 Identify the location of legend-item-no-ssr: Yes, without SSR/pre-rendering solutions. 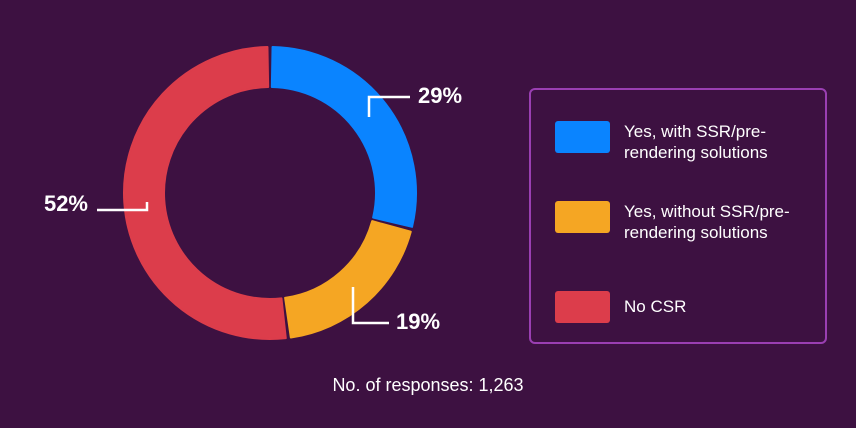
(679, 222).